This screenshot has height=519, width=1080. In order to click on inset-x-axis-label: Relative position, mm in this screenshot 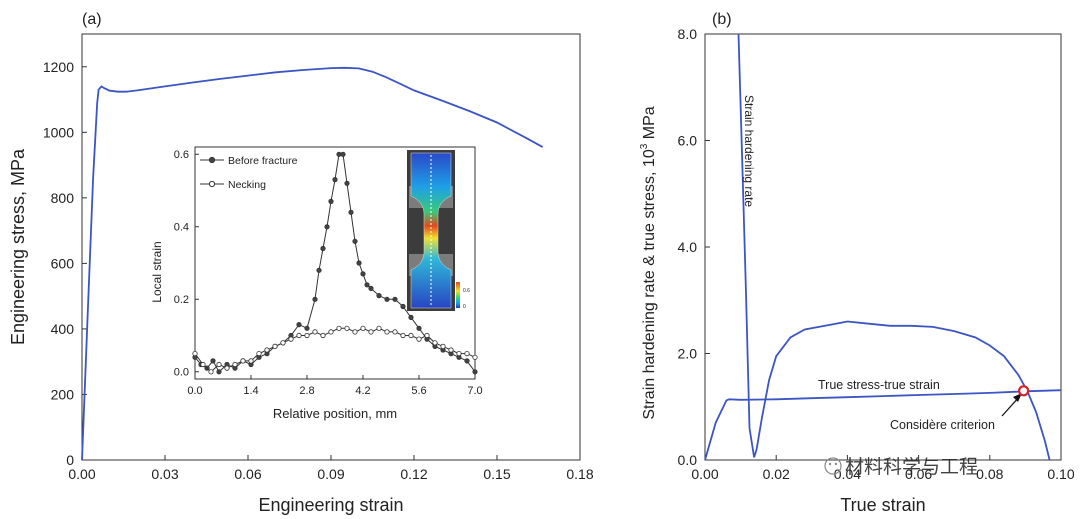, I will do `click(335, 413)`.